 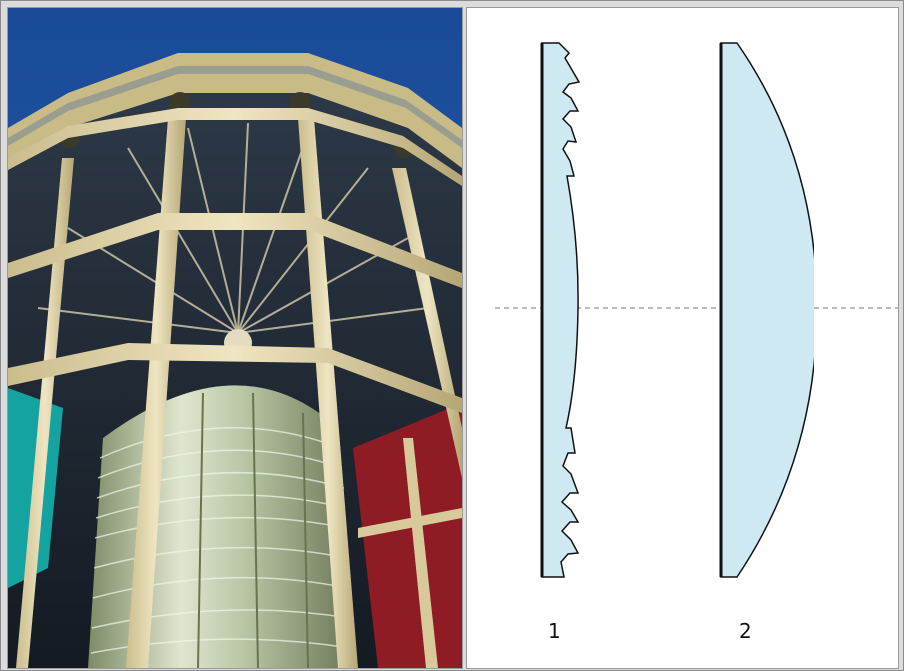 I want to click on fresnel-lens-shape, so click(x=561, y=310).